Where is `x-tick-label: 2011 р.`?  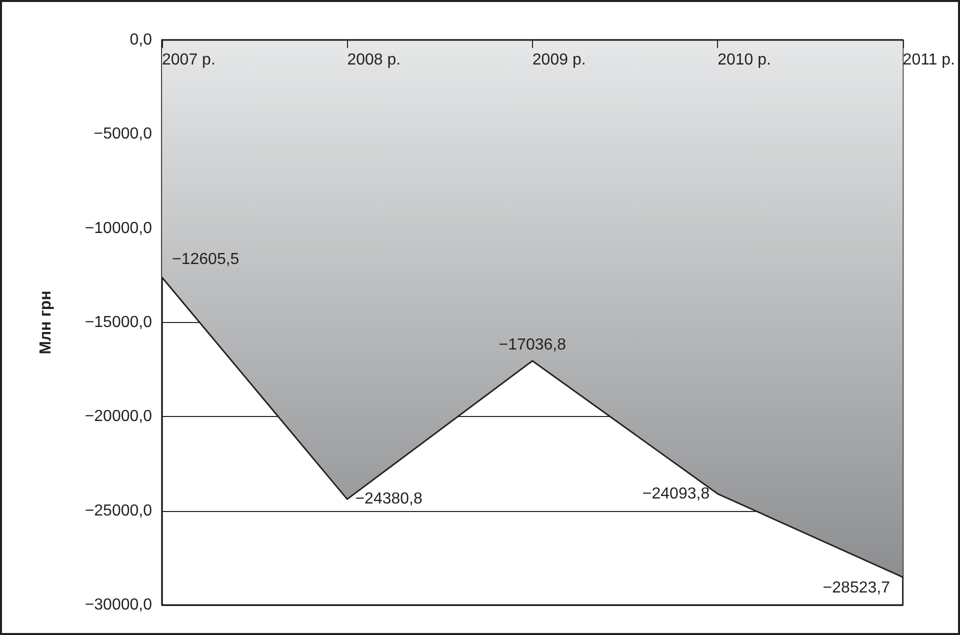
x-tick-label: 2011 р. is located at coordinates (929, 60).